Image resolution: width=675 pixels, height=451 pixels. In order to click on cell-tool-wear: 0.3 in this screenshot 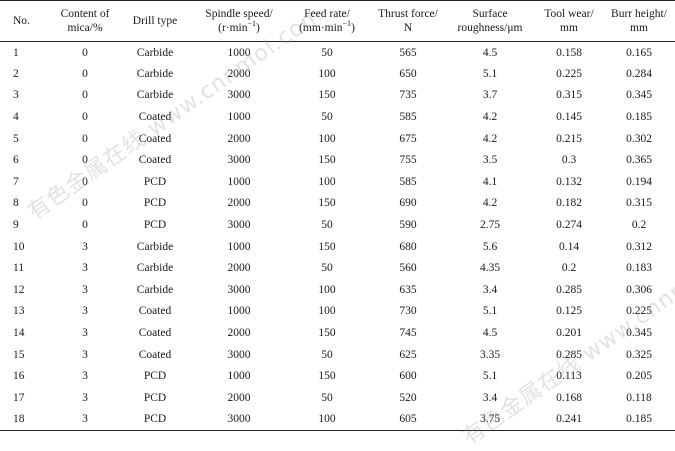, I will do `click(569, 160)`.